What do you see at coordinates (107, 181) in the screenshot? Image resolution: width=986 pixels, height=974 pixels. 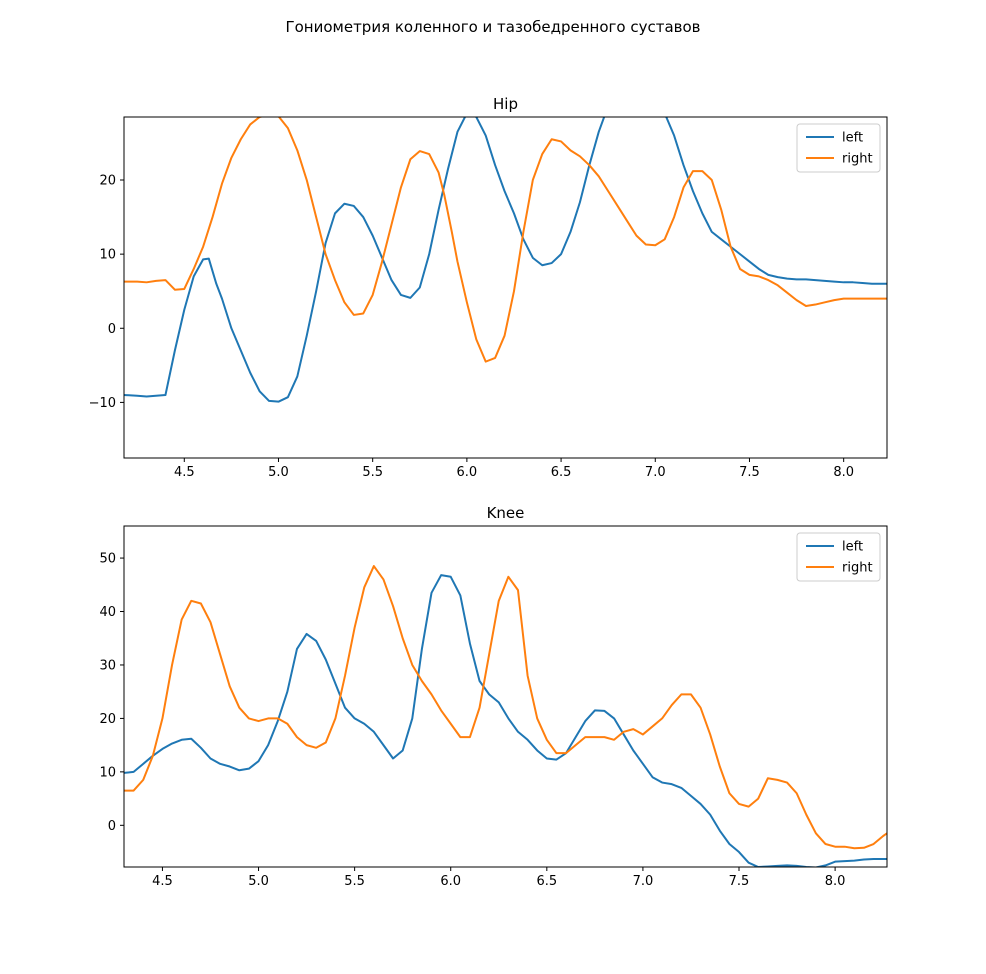 I see `hip-ytick-label: 20` at bounding box center [107, 181].